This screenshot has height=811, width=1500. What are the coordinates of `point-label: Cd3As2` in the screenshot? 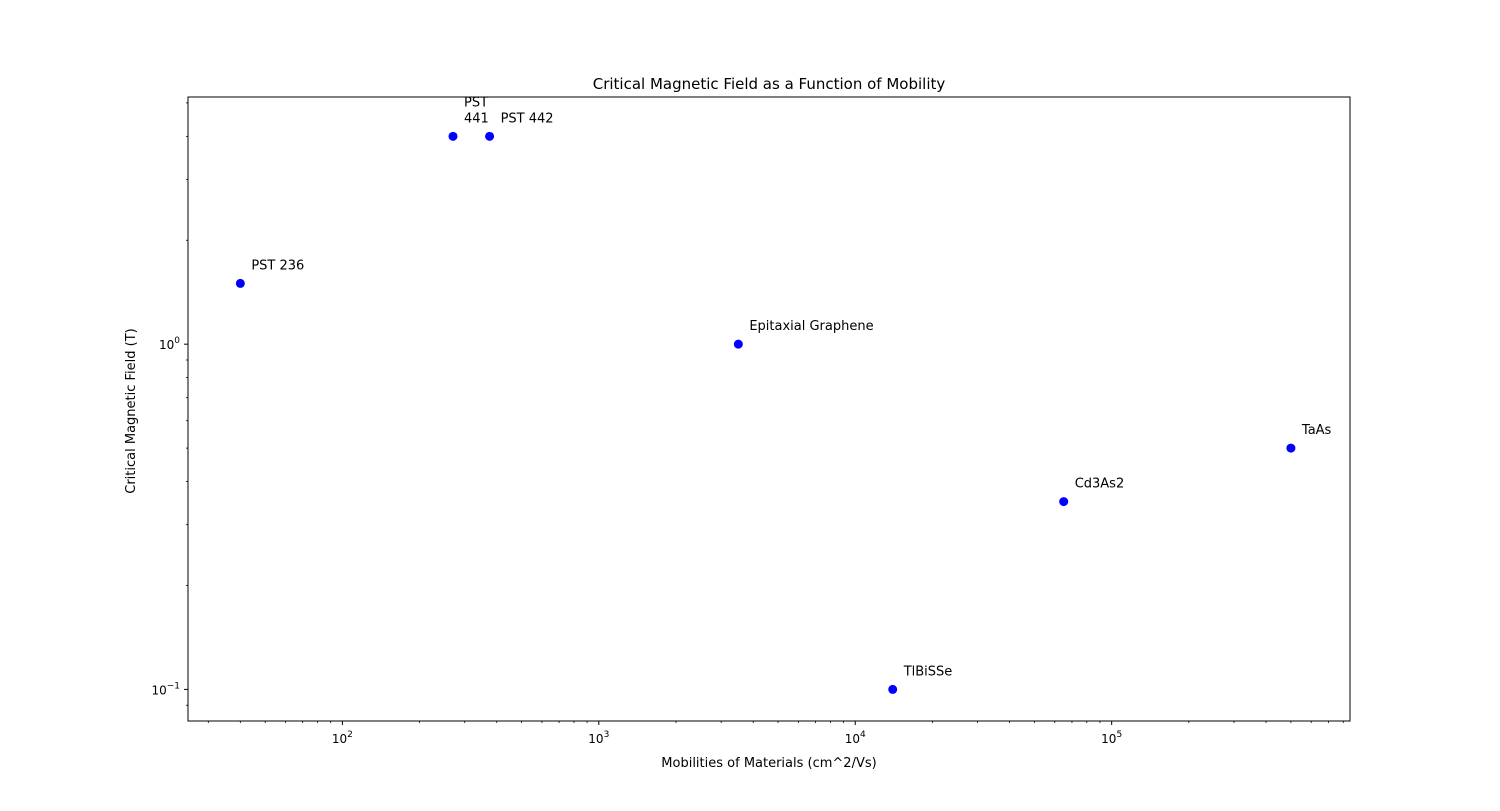 It's located at (1100, 484).